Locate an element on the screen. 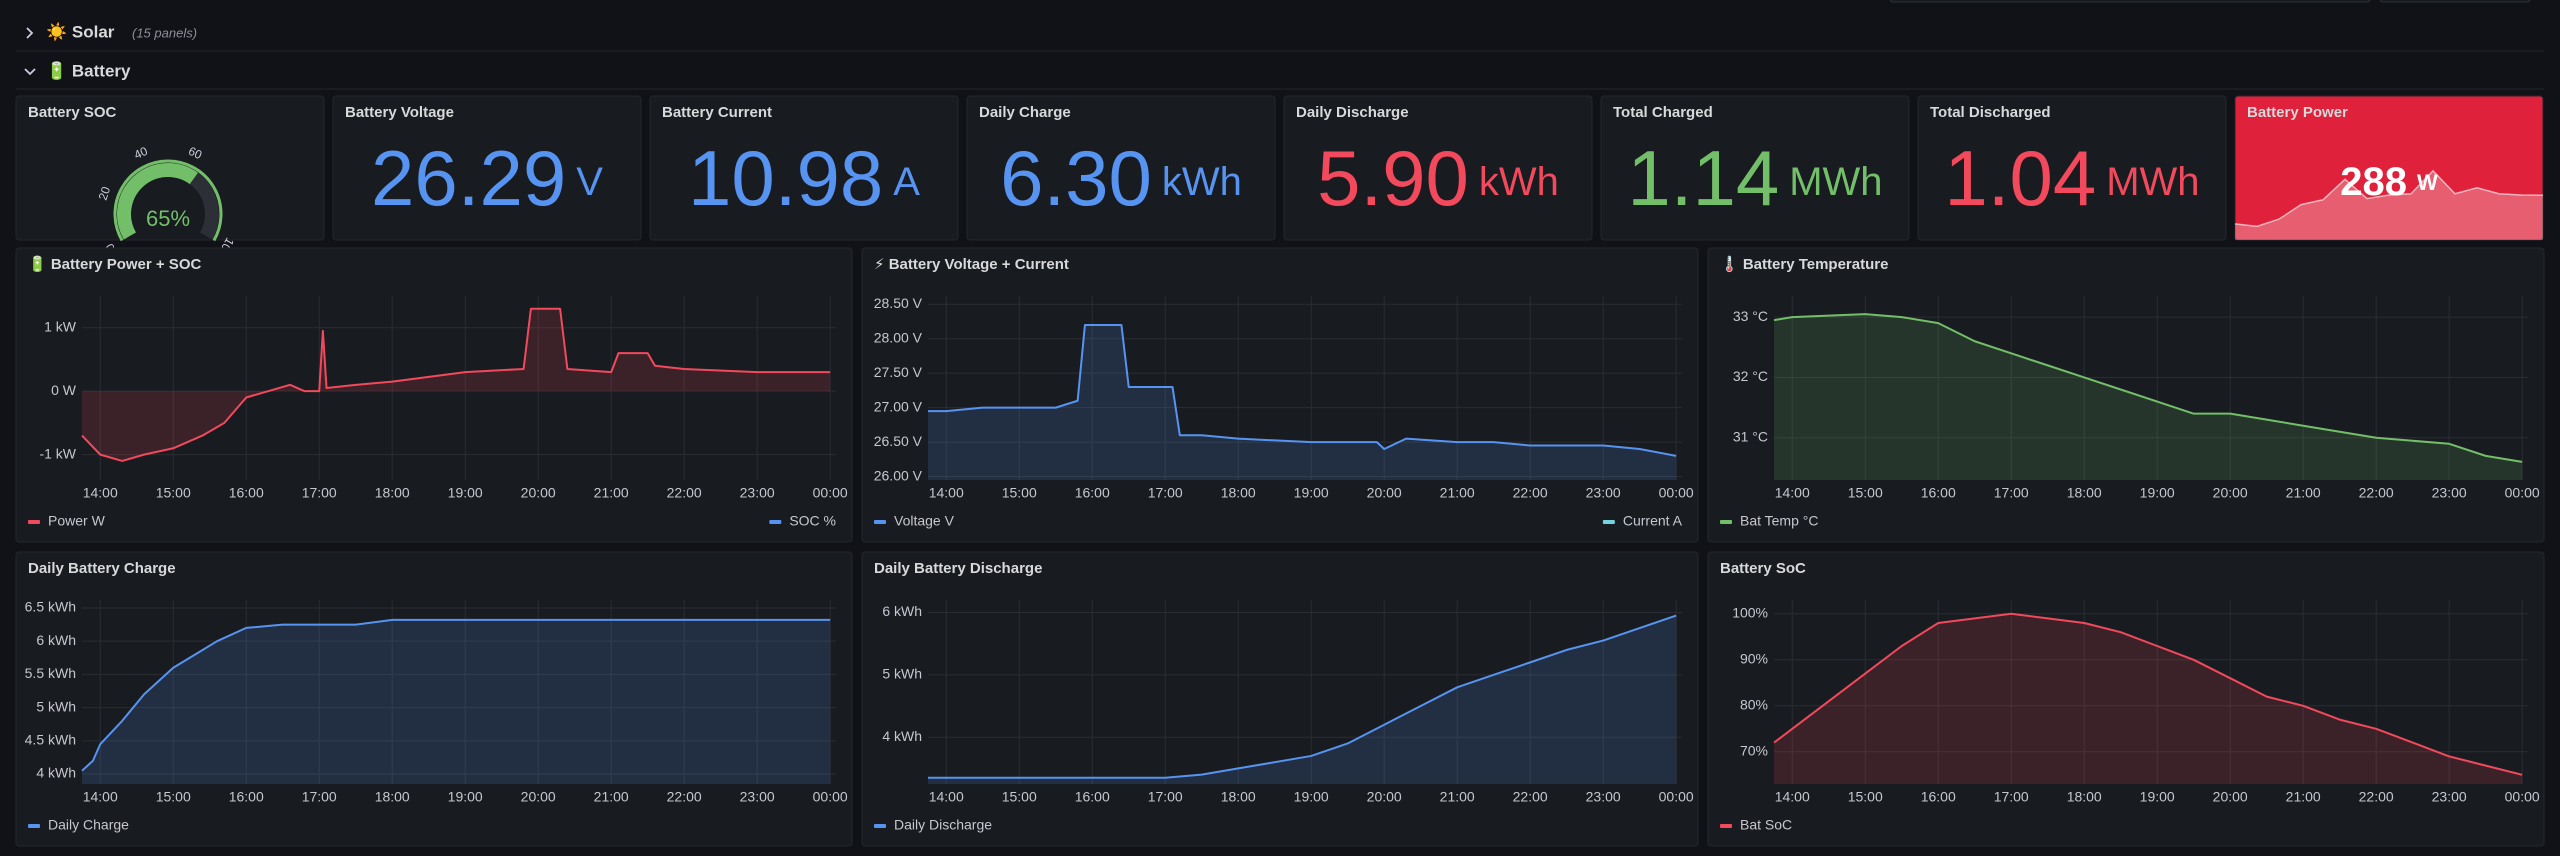 This screenshot has height=856, width=2560. stat-title: Total Discharged is located at coordinates (1990, 112).